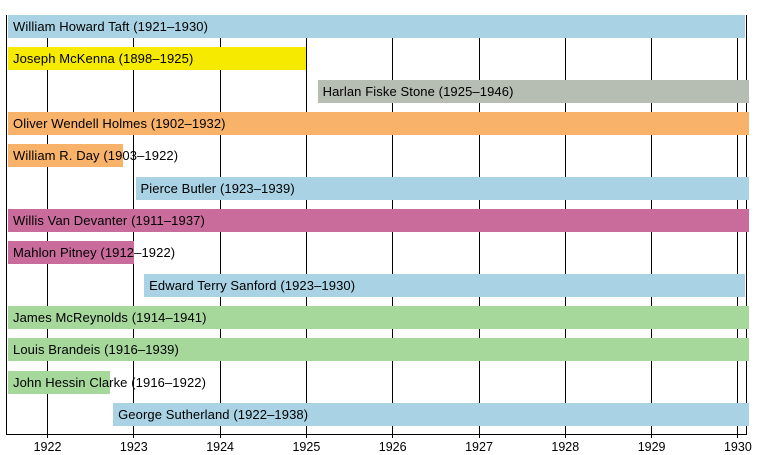 This screenshot has width=775, height=455. Describe the element at coordinates (6, 224) in the screenshot. I see `plot-left-border` at that location.